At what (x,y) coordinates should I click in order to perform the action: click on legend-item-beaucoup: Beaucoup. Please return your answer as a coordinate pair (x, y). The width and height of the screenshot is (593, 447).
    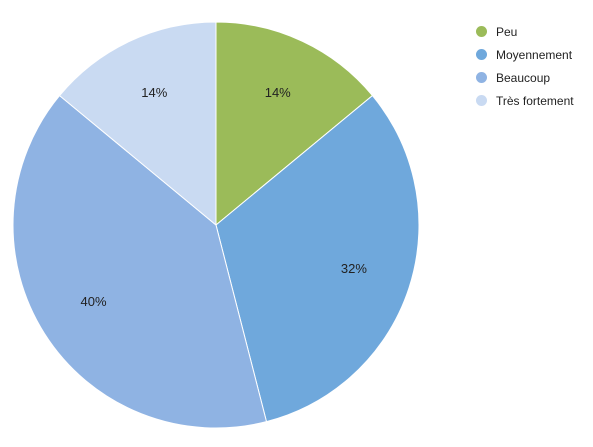
    Looking at the image, I should click on (534, 77).